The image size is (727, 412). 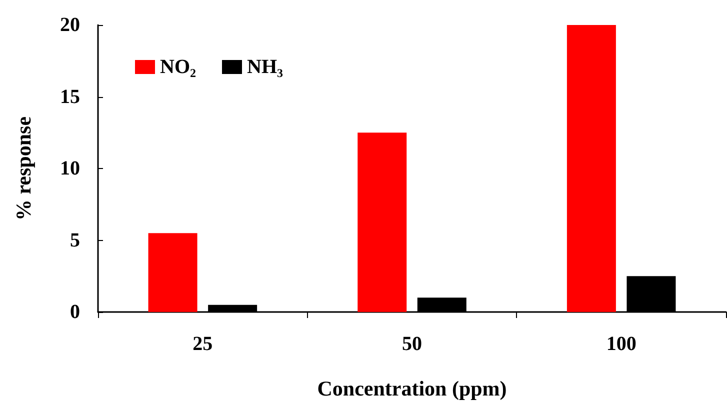 I want to click on legend-label: NO₂, so click(x=178, y=67).